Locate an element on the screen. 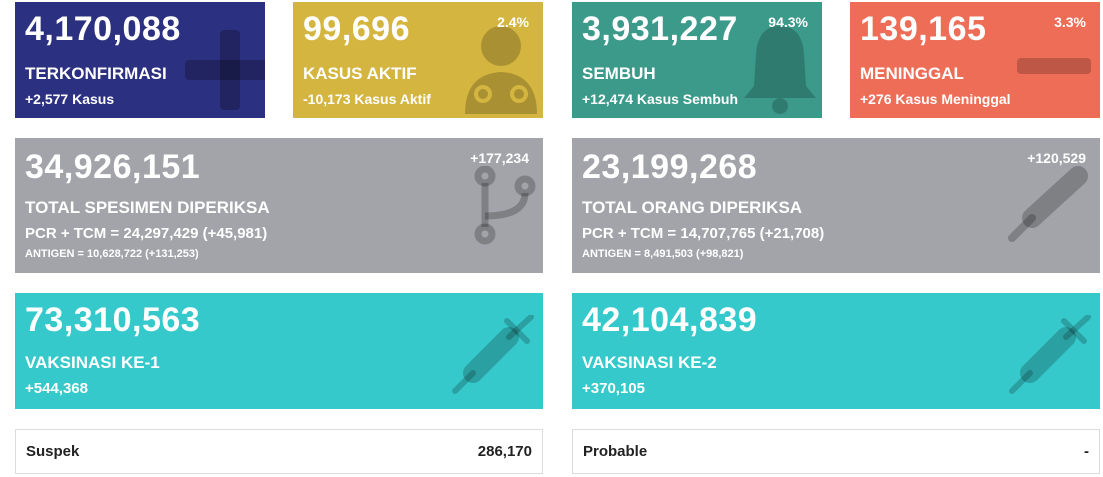 Image resolution: width=1103 pixels, height=477 pixels. label: TOTAL ORANG DIPERIKSA is located at coordinates (692, 207).